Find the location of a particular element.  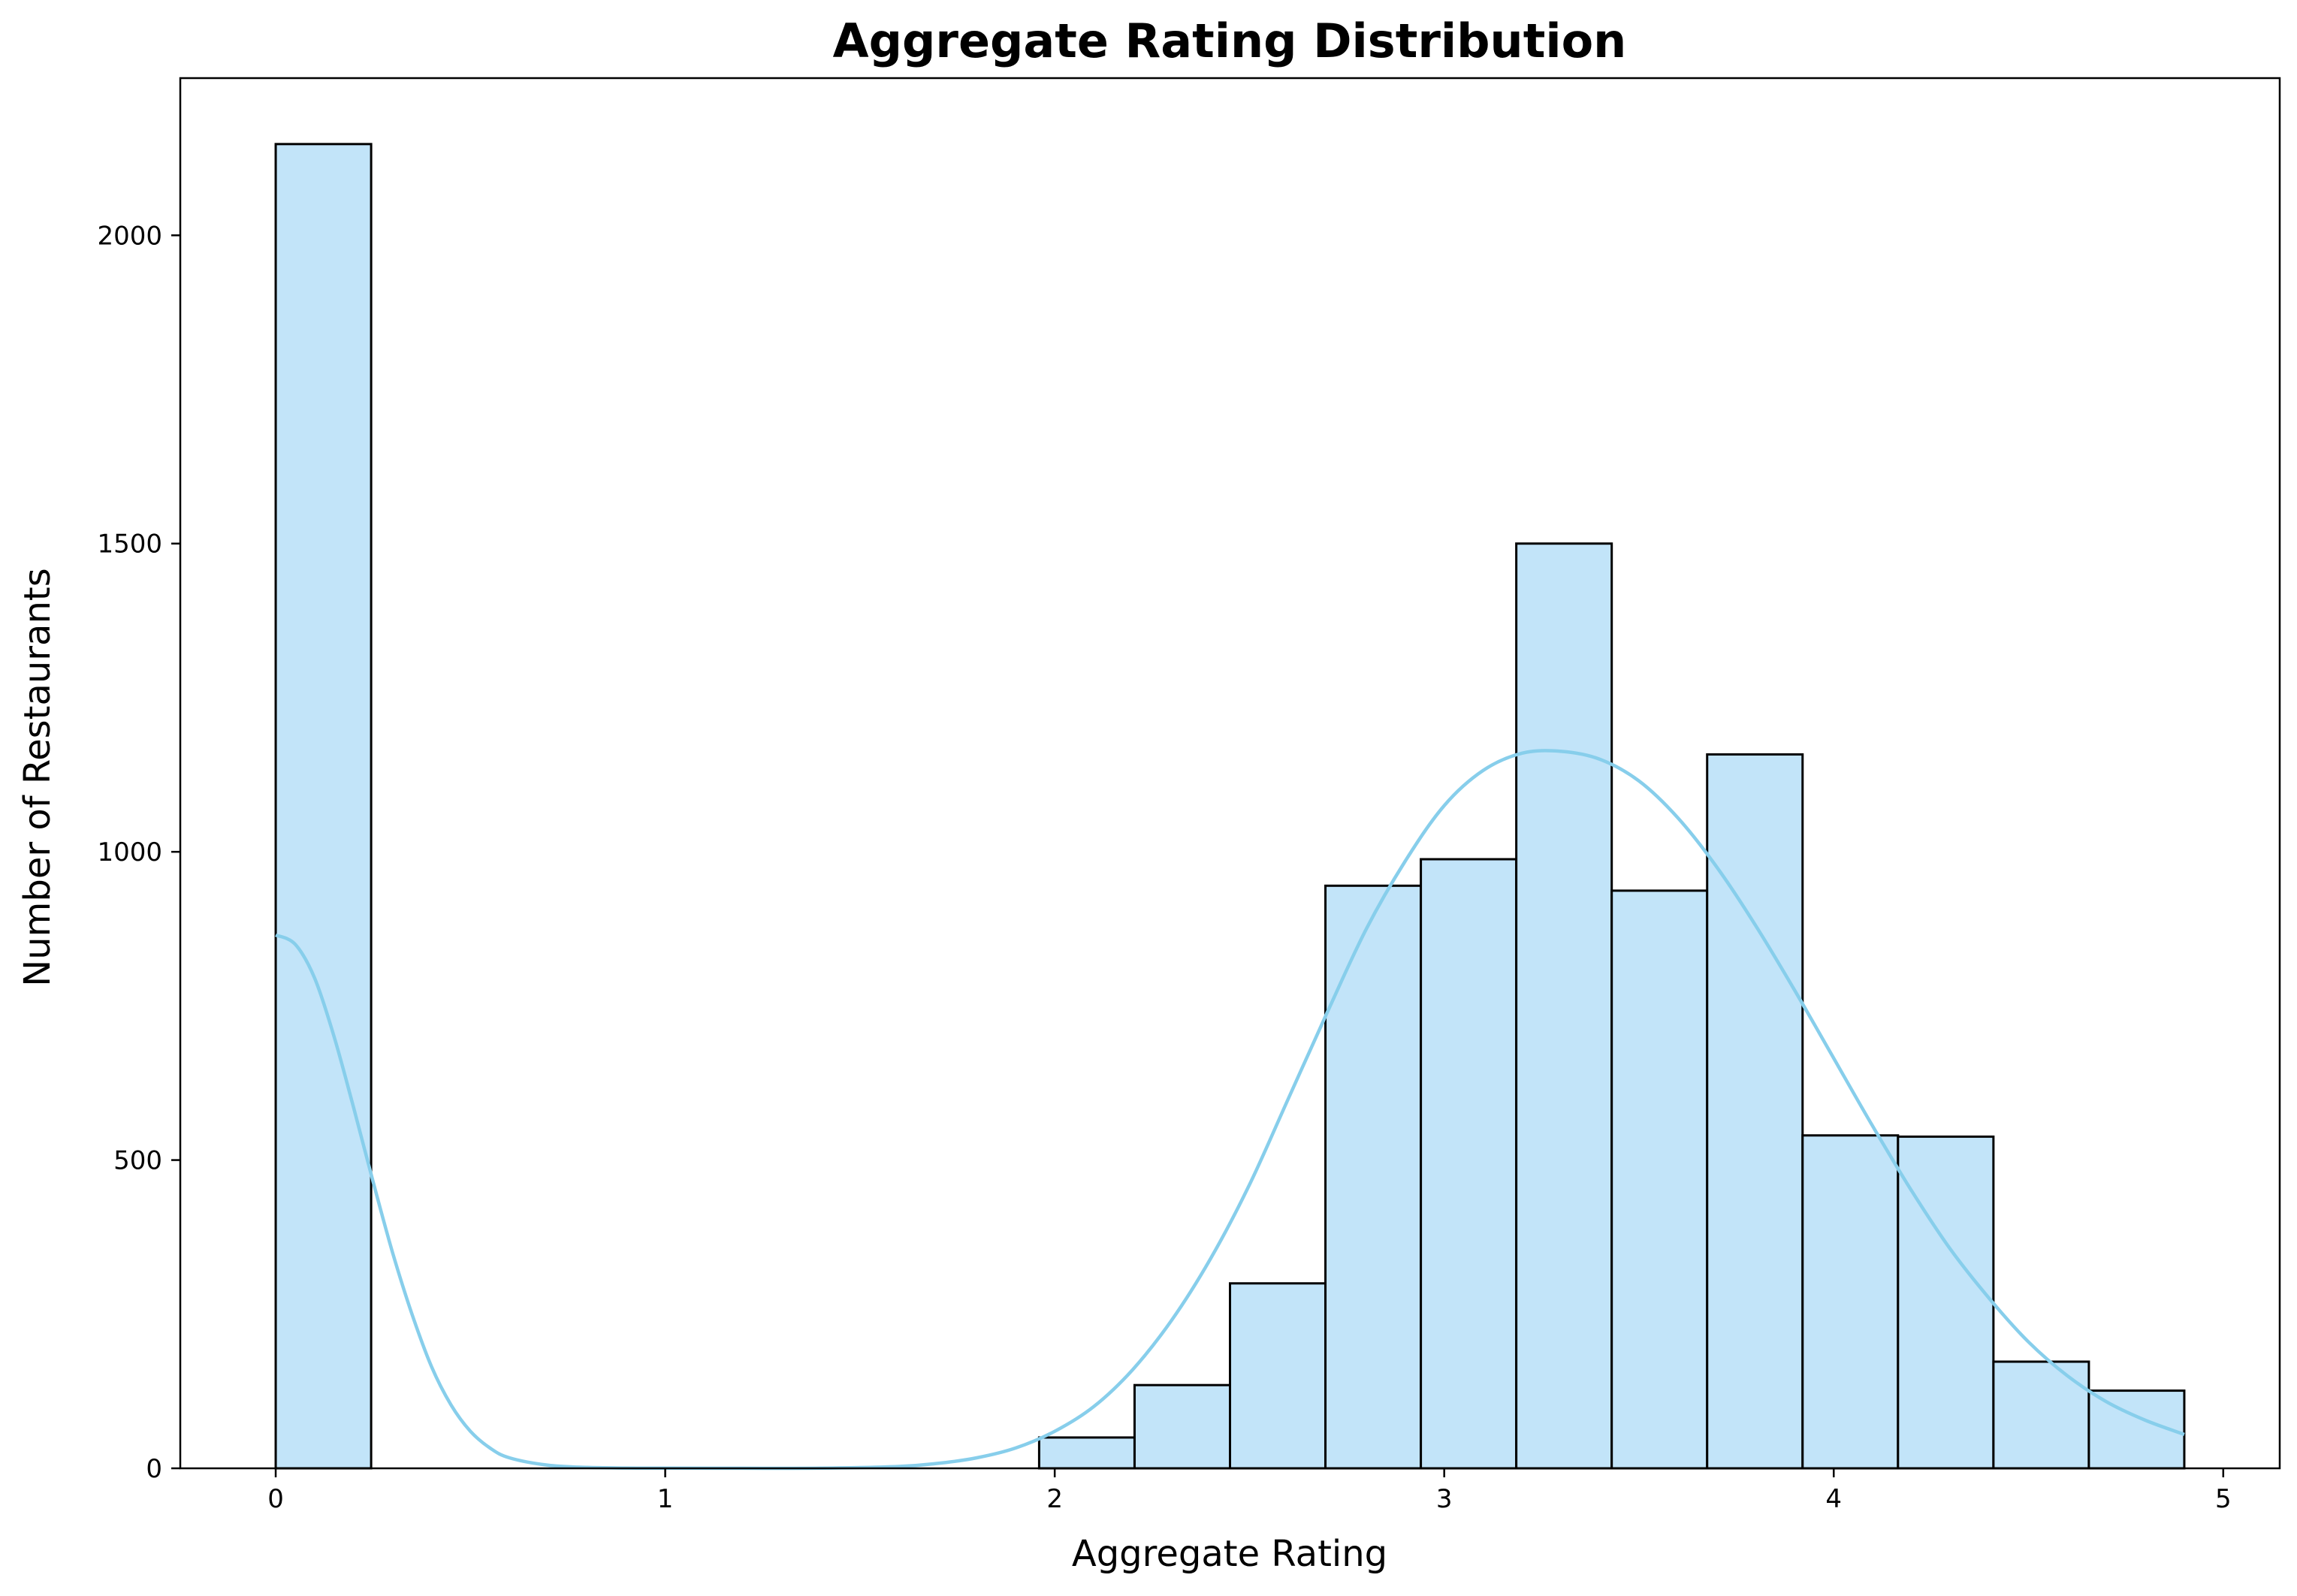

y-tick-label: 2000 is located at coordinates (129, 236).